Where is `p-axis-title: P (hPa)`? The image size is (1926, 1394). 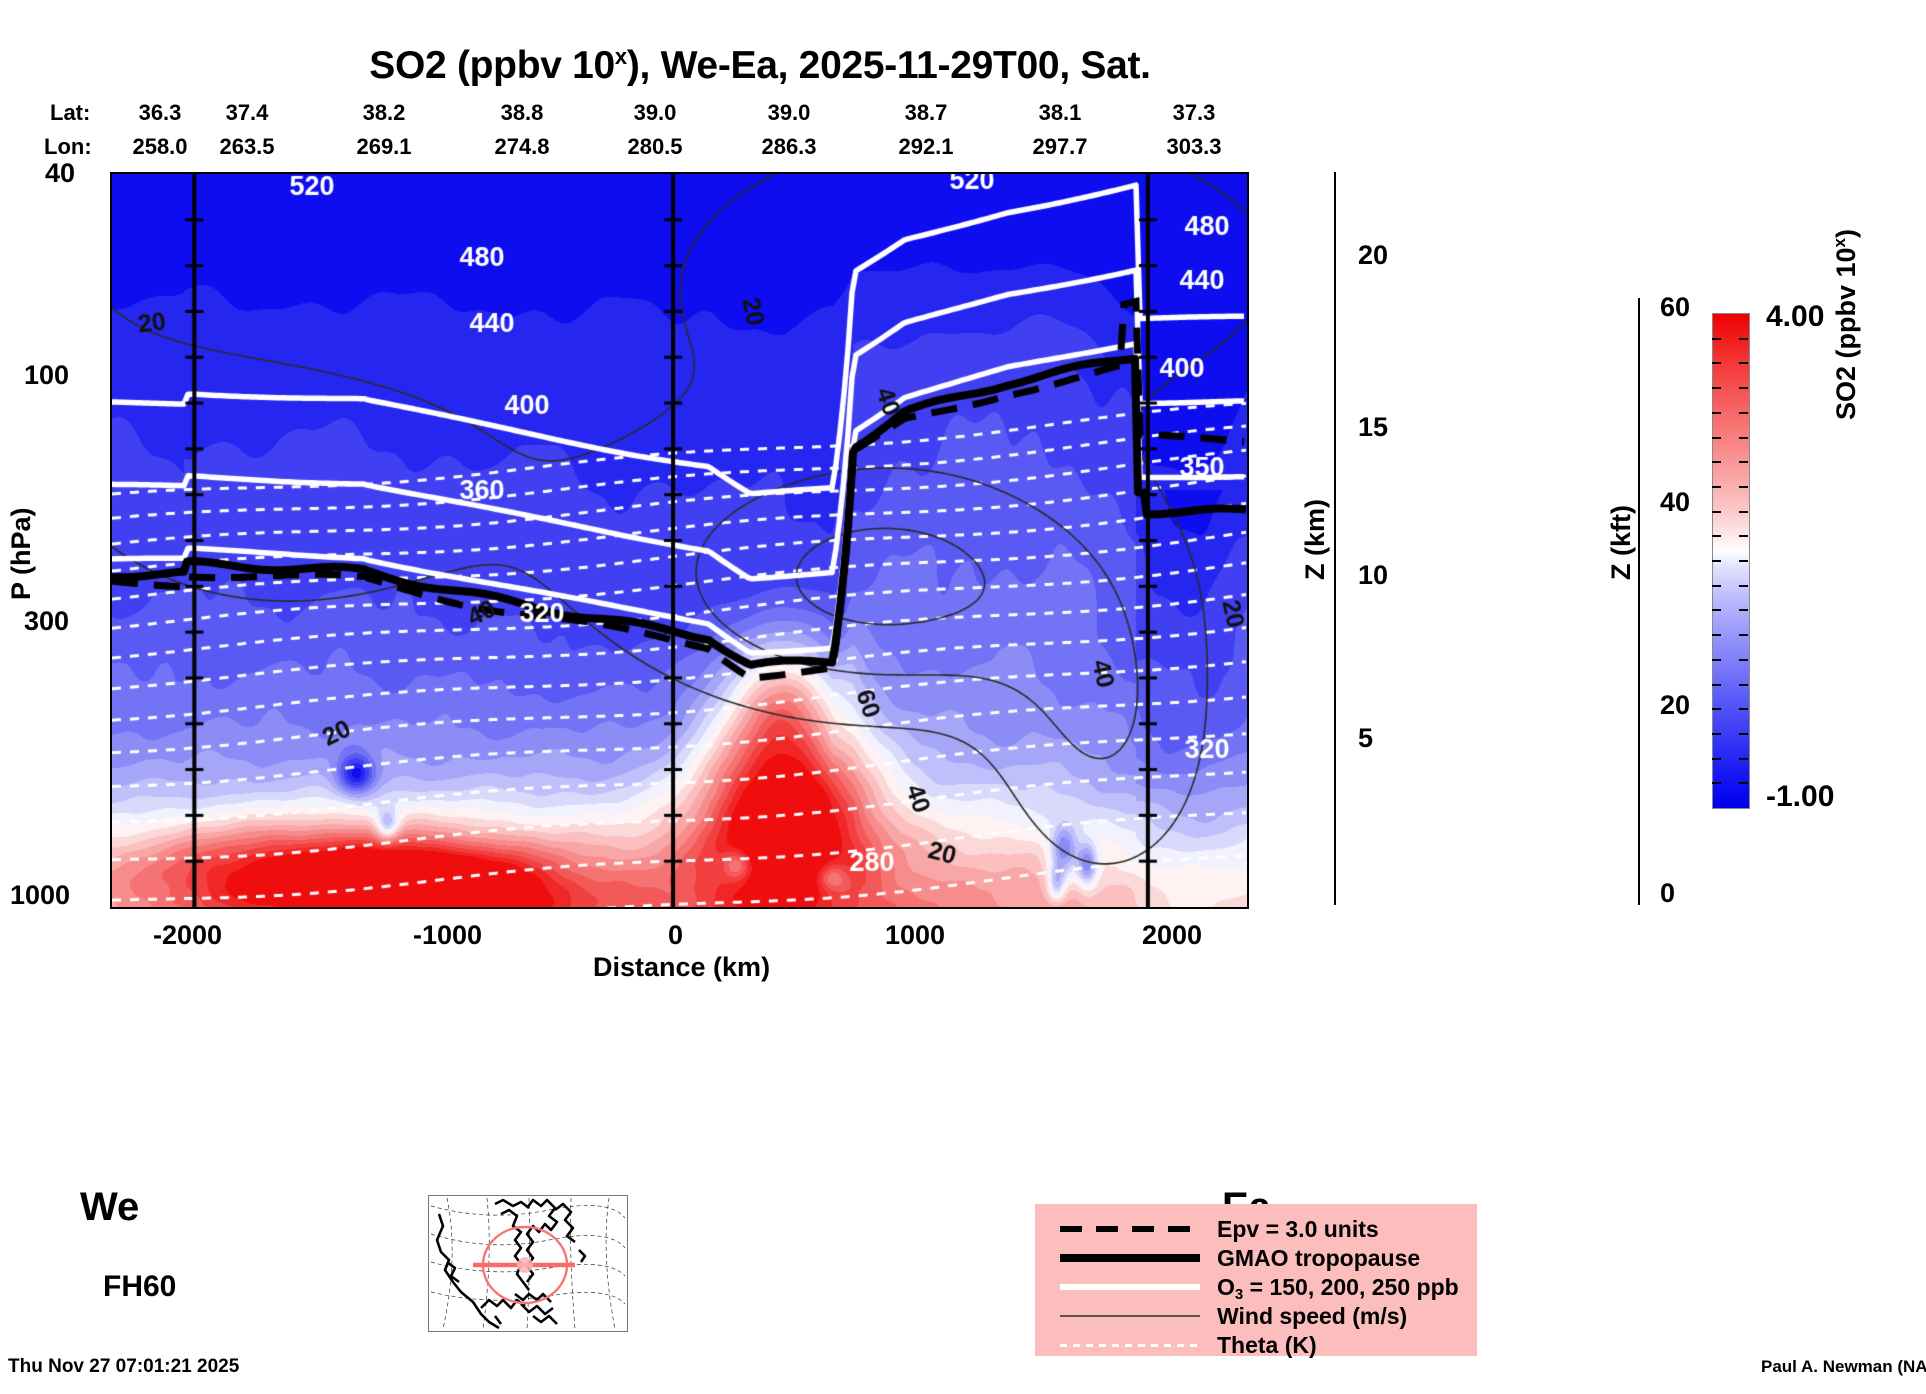
p-axis-title: P (hPa) is located at coordinates (21, 553).